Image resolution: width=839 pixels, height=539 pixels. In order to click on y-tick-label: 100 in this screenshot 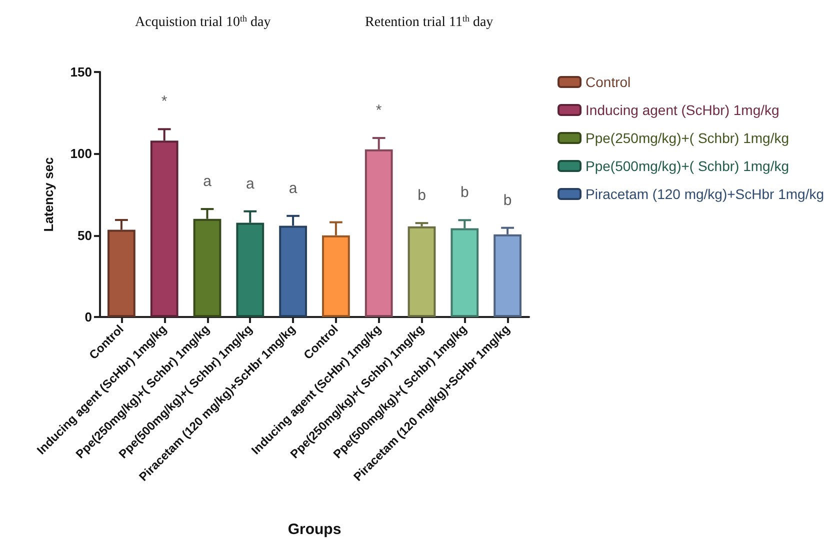, I will do `click(81, 154)`.